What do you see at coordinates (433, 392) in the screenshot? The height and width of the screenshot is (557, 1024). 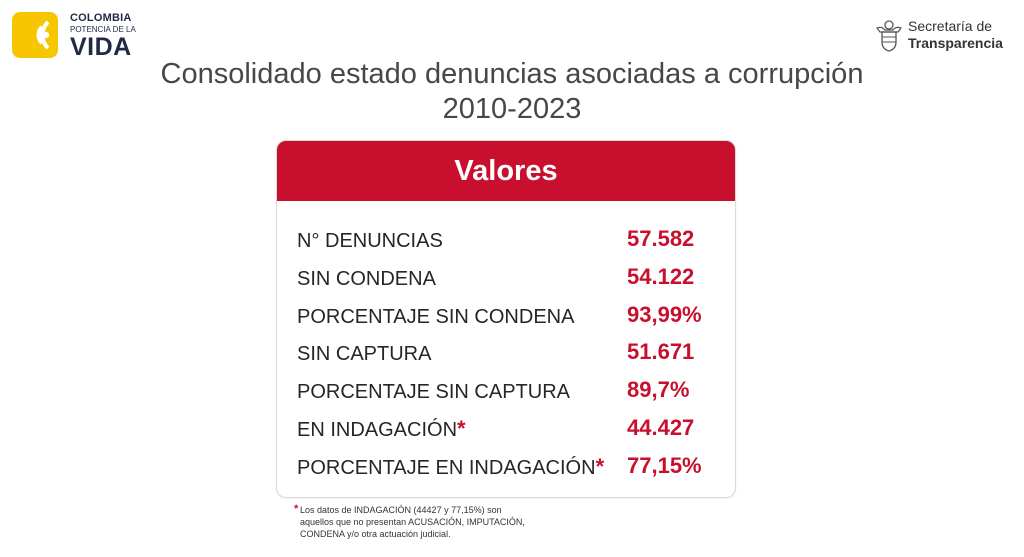 I see `row-label: PORCENTAJE SIN CAPTURA` at bounding box center [433, 392].